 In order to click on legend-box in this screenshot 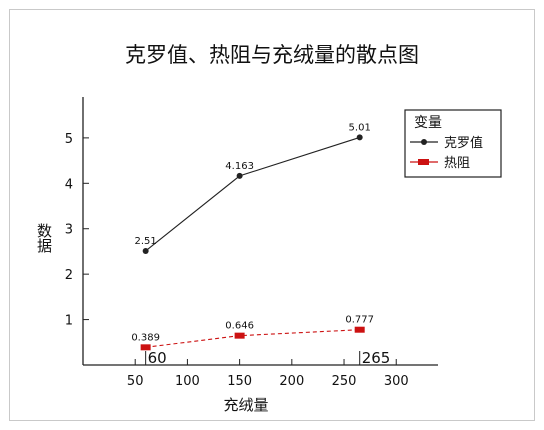, I will do `click(453, 143)`.